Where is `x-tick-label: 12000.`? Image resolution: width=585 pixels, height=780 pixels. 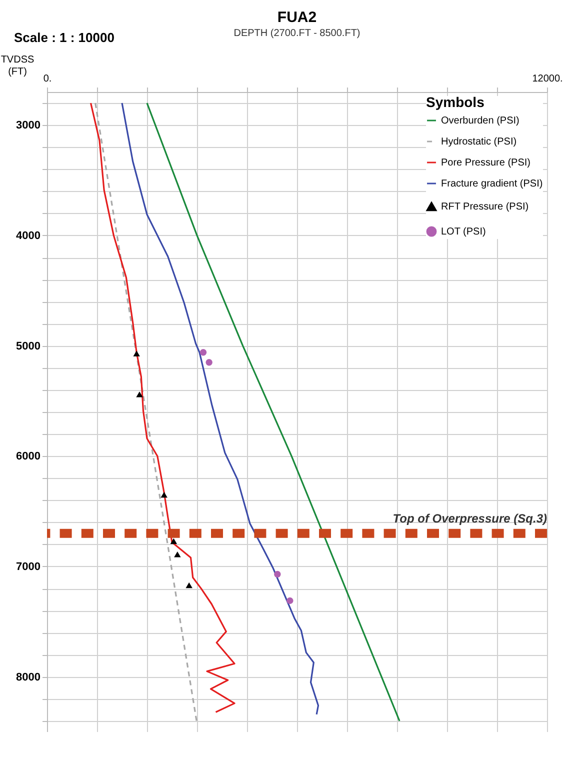 x-tick-label: 12000. is located at coordinates (547, 79).